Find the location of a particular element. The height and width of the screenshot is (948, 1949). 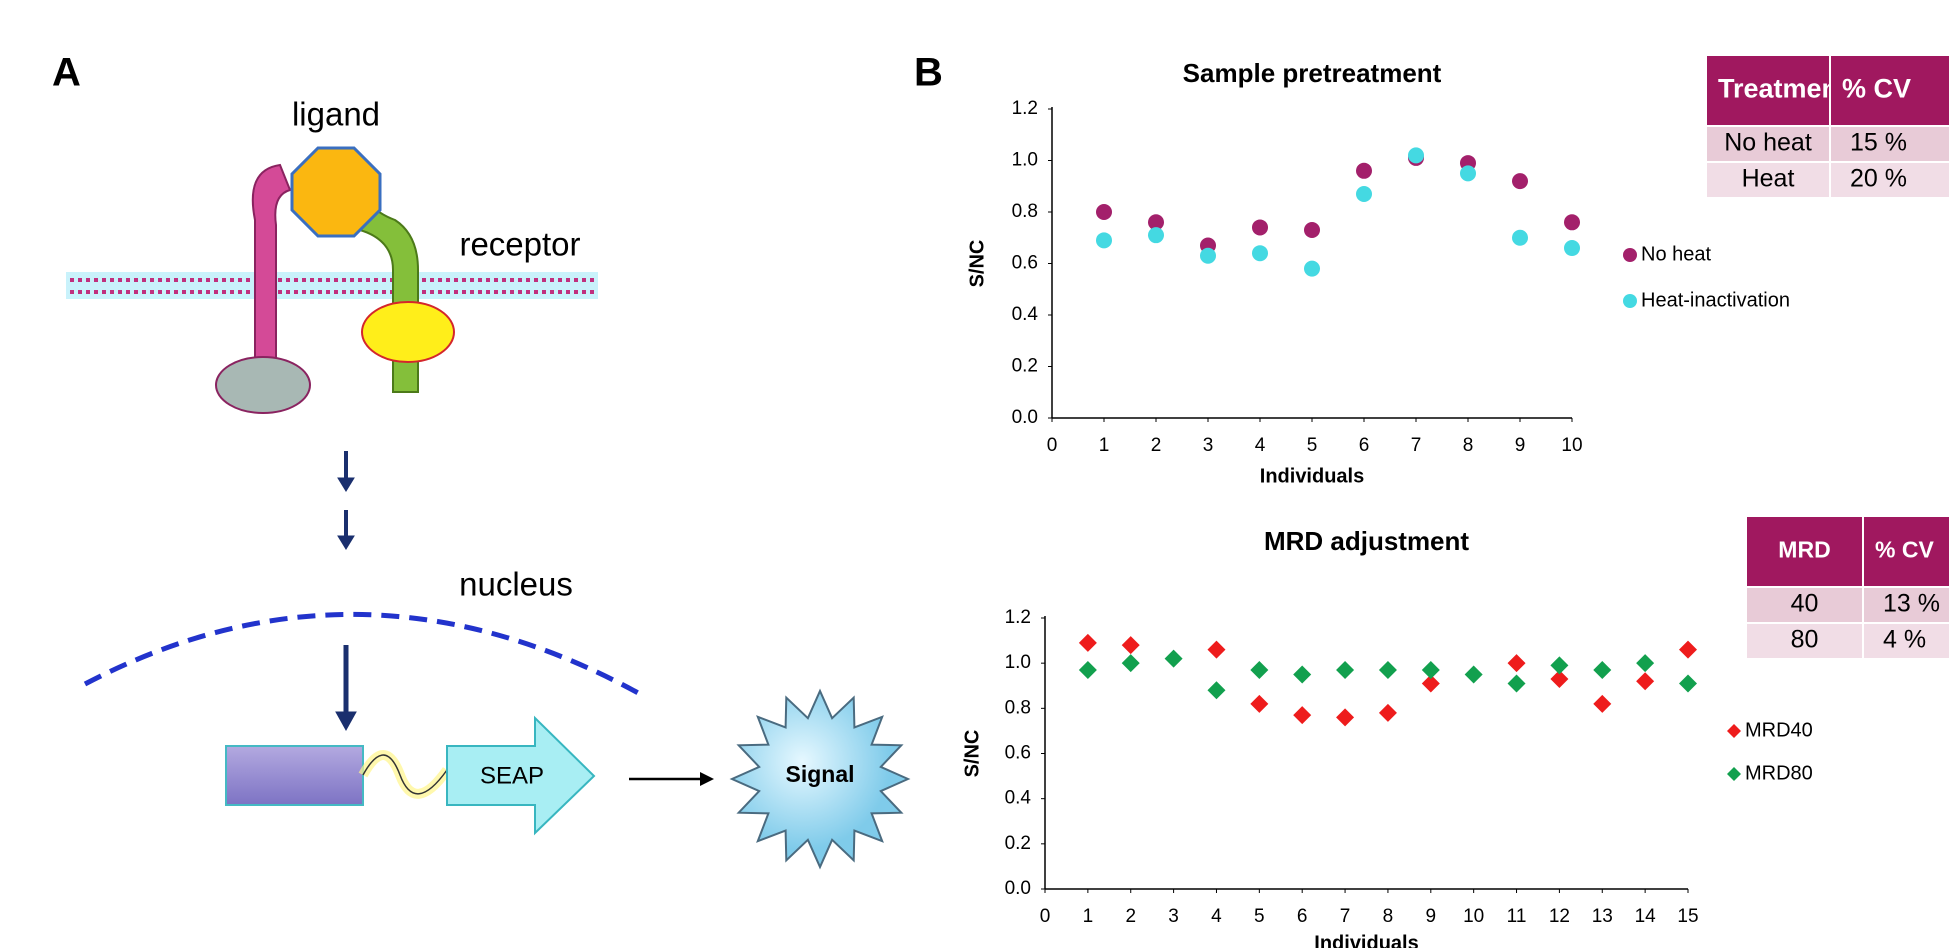

gene-construct is located at coordinates (410, 775).